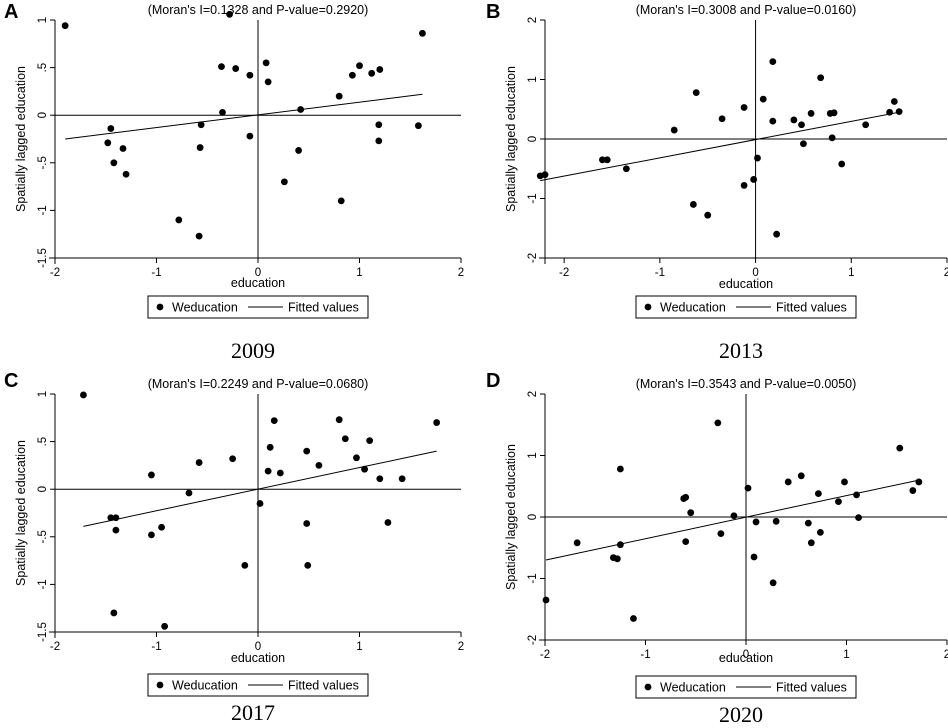 This screenshot has width=948, height=728. What do you see at coordinates (533, 517) in the screenshot?
I see `panel-d-y-tick-label: 0` at bounding box center [533, 517].